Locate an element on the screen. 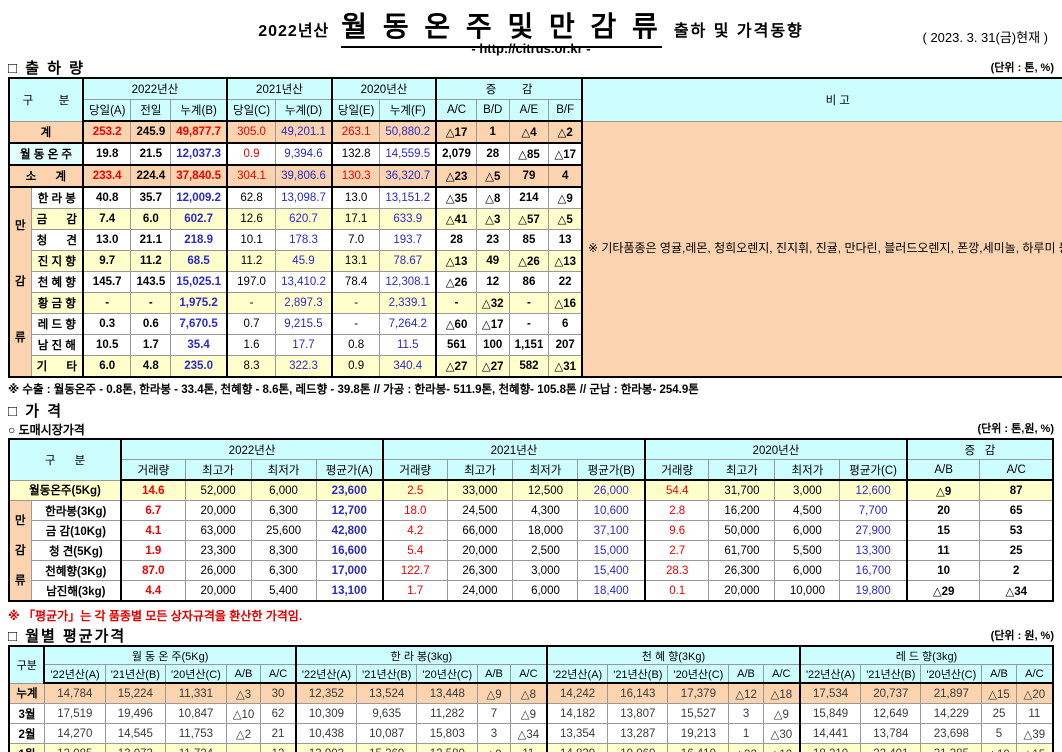 The width and height of the screenshot is (1062, 752). cell: 13,287 is located at coordinates (638, 733).